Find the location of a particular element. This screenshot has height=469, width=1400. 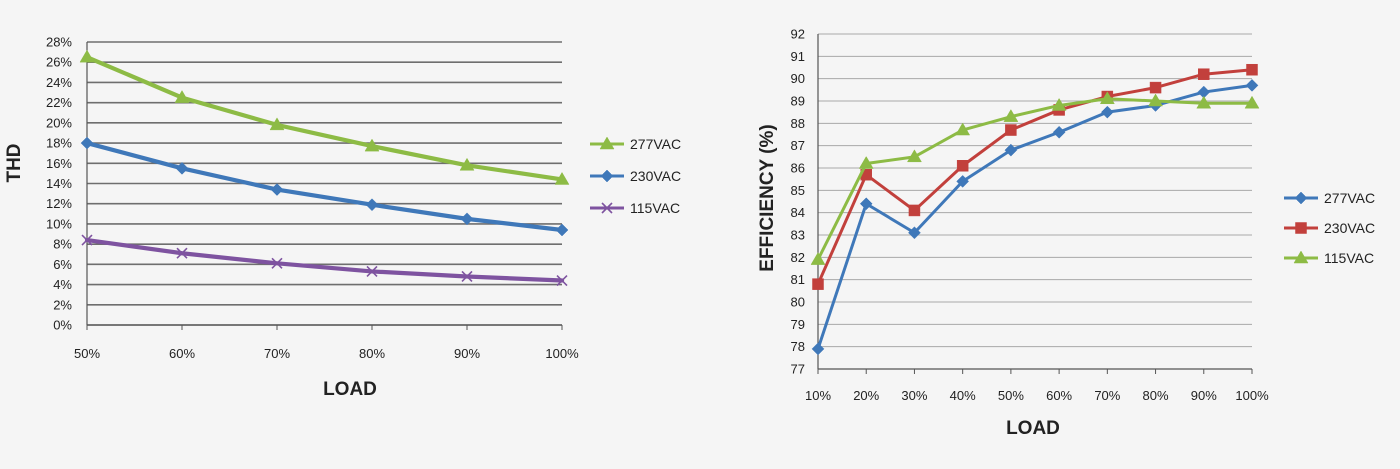

y-tick-label: 77 is located at coordinates (798, 369).